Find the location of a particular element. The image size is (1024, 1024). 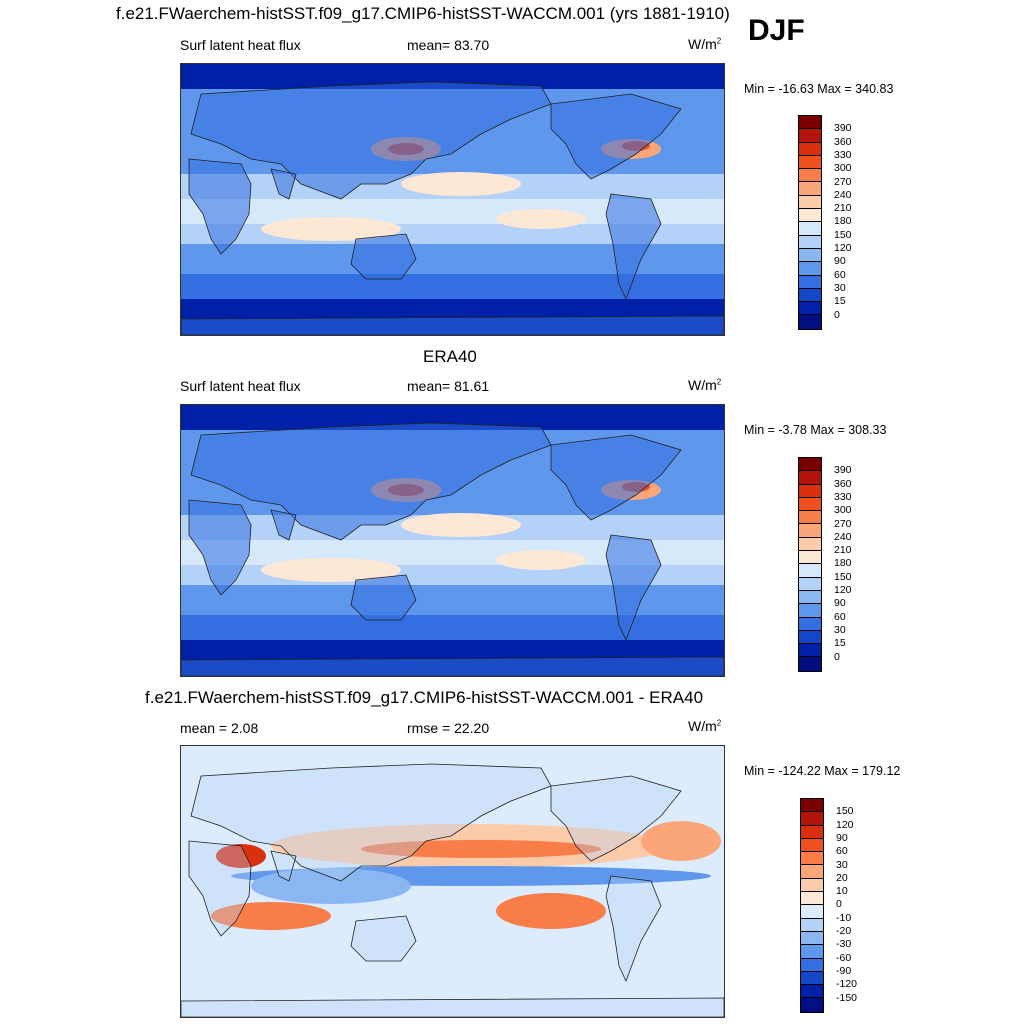

panel2-colorbar is located at coordinates (810, 564).